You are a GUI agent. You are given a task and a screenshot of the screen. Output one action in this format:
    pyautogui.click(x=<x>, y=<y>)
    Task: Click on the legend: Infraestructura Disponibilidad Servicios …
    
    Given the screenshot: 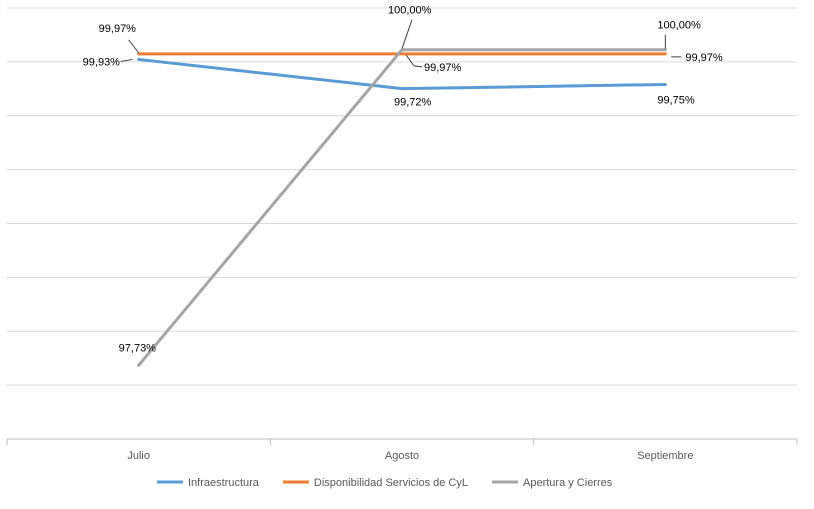 What is the action you would take?
    pyautogui.click(x=385, y=483)
    